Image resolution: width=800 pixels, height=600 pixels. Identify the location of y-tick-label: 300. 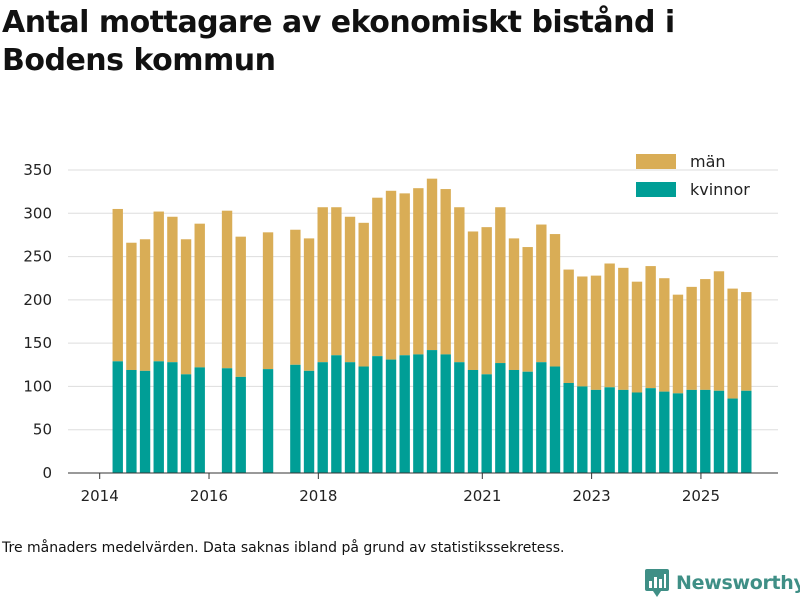
(37, 213).